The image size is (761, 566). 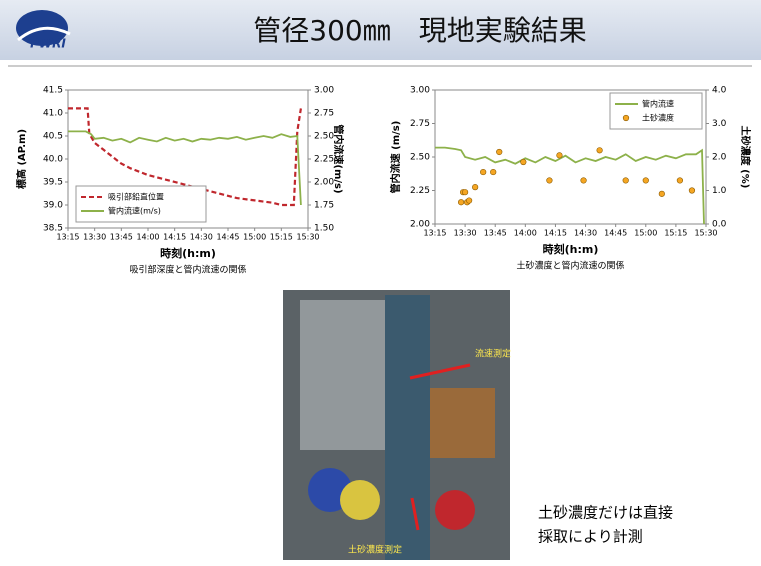 I want to click on photo-pipe, so click(x=407, y=427).